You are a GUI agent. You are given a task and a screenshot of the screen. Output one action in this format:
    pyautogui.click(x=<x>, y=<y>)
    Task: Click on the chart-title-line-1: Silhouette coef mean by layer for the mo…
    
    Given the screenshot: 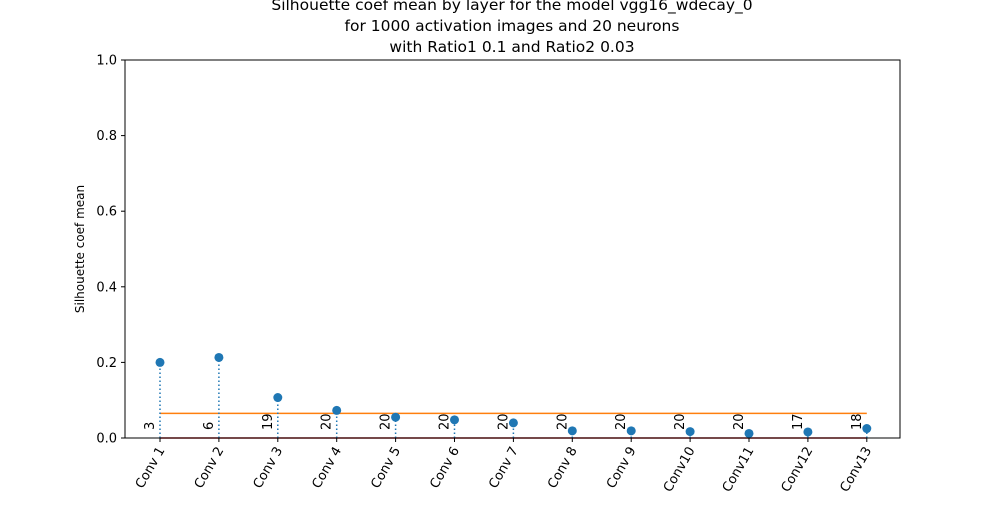 What is the action you would take?
    pyautogui.click(x=511, y=7)
    